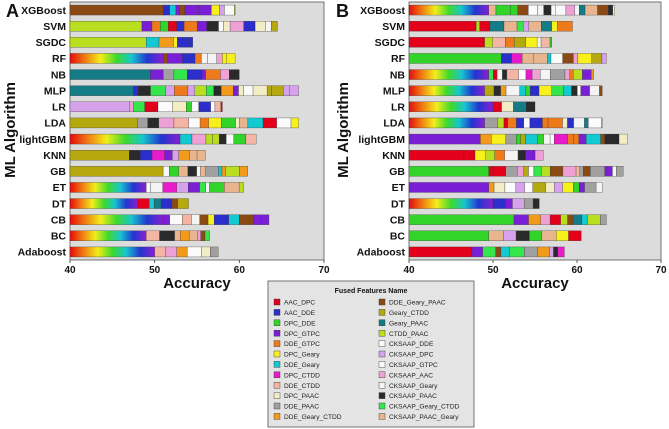 This screenshot has height=429, width=669. Describe the element at coordinates (424, 417) in the screenshot. I see `legend-item-label: CKSAAP_PAAC_Geary` at that location.